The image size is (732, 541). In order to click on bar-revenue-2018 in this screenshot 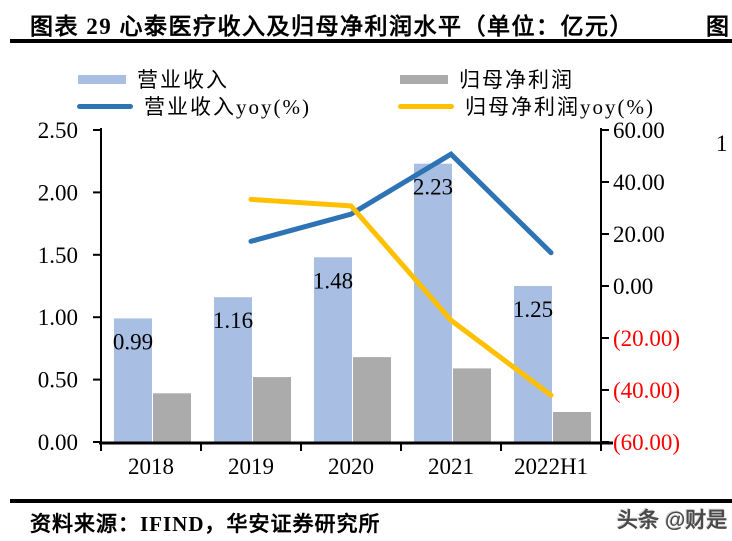, I will do `click(133, 380)`.